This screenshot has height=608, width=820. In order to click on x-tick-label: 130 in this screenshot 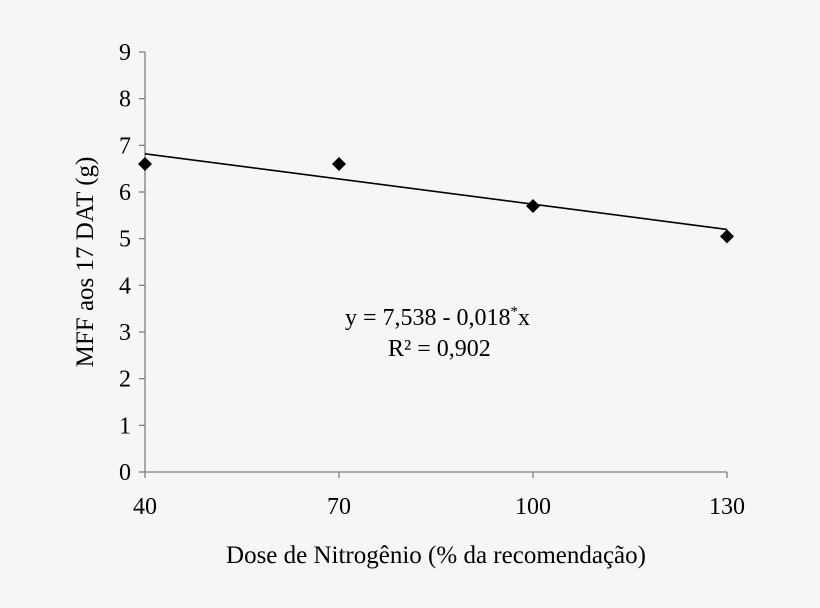, I will do `click(727, 507)`.